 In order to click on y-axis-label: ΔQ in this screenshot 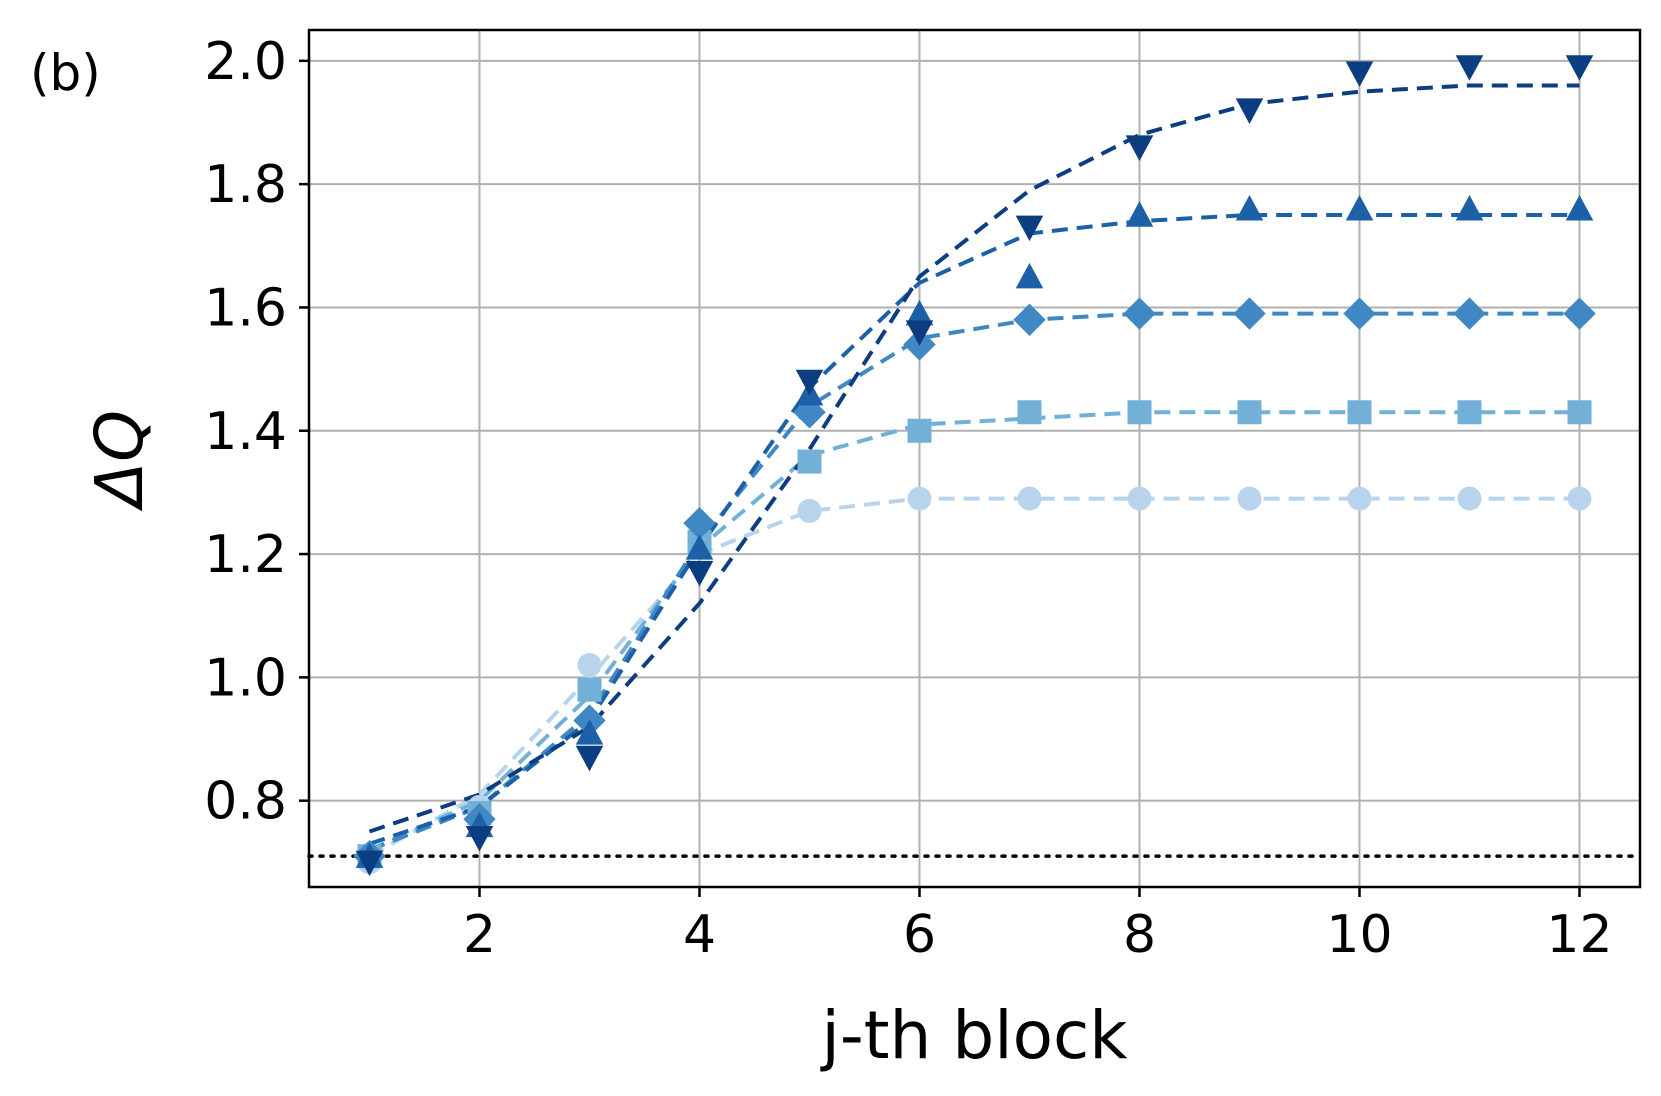, I will do `click(119, 461)`.